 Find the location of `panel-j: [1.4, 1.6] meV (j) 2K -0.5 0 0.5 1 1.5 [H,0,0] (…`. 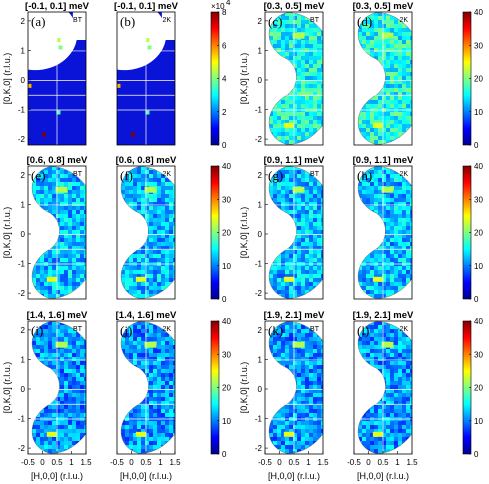

panel-j: [1.4, 1.6] meV (j) 2K -0.5 0 0.5 1 1.5 [H,0,0] (… is located at coordinates (145, 395).